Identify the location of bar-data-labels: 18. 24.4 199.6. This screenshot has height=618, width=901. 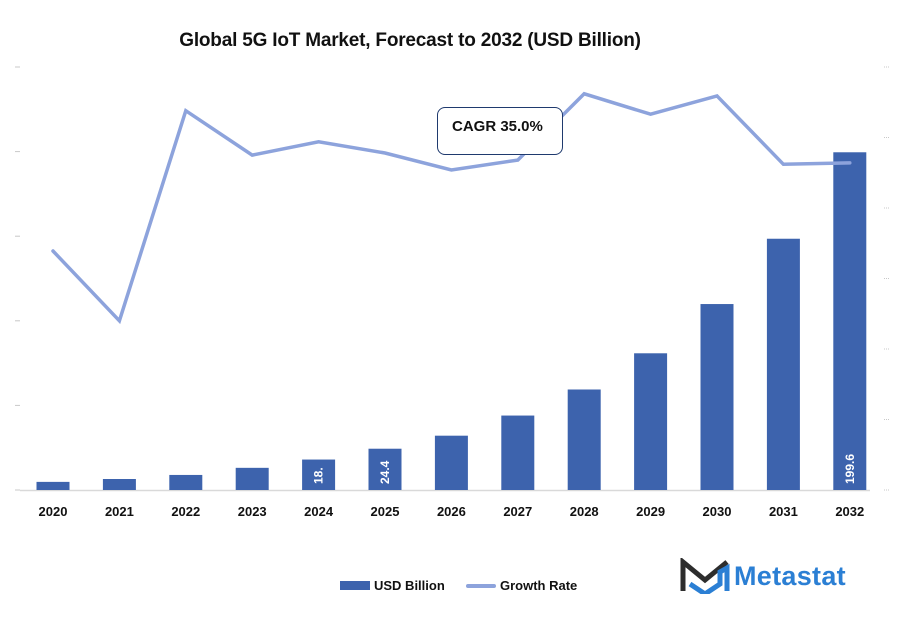
(584, 469).